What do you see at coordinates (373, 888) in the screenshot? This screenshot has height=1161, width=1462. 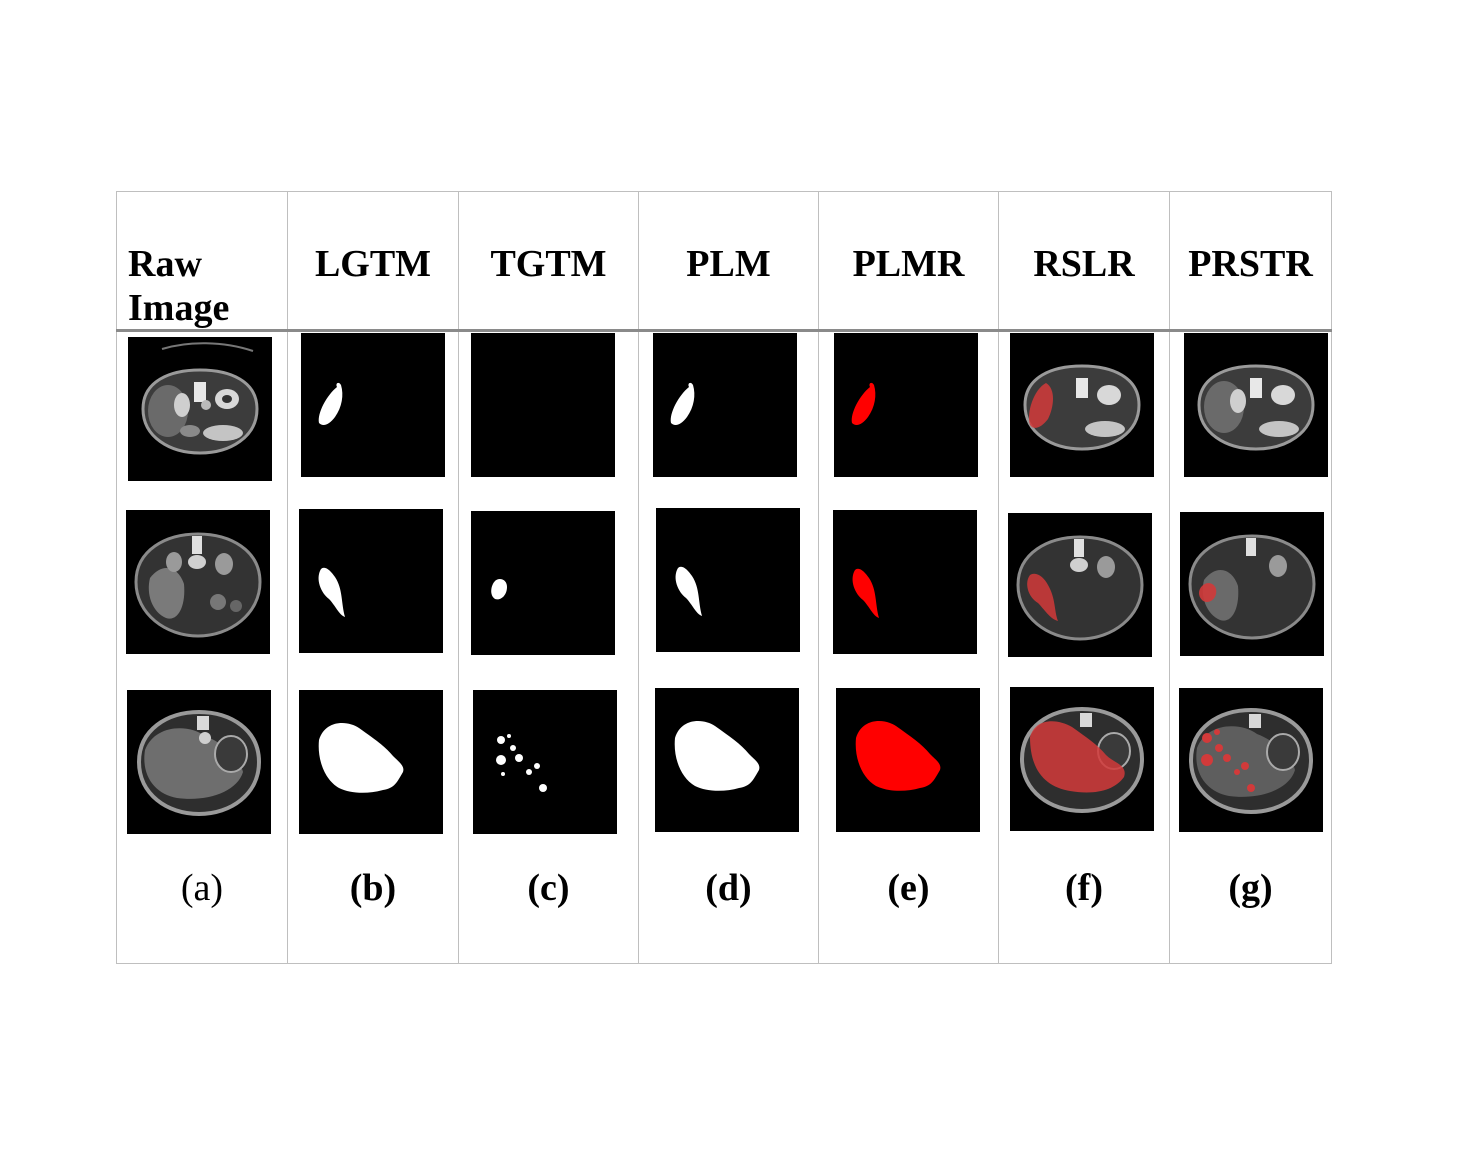 I see `caption-b: (b)` at bounding box center [373, 888].